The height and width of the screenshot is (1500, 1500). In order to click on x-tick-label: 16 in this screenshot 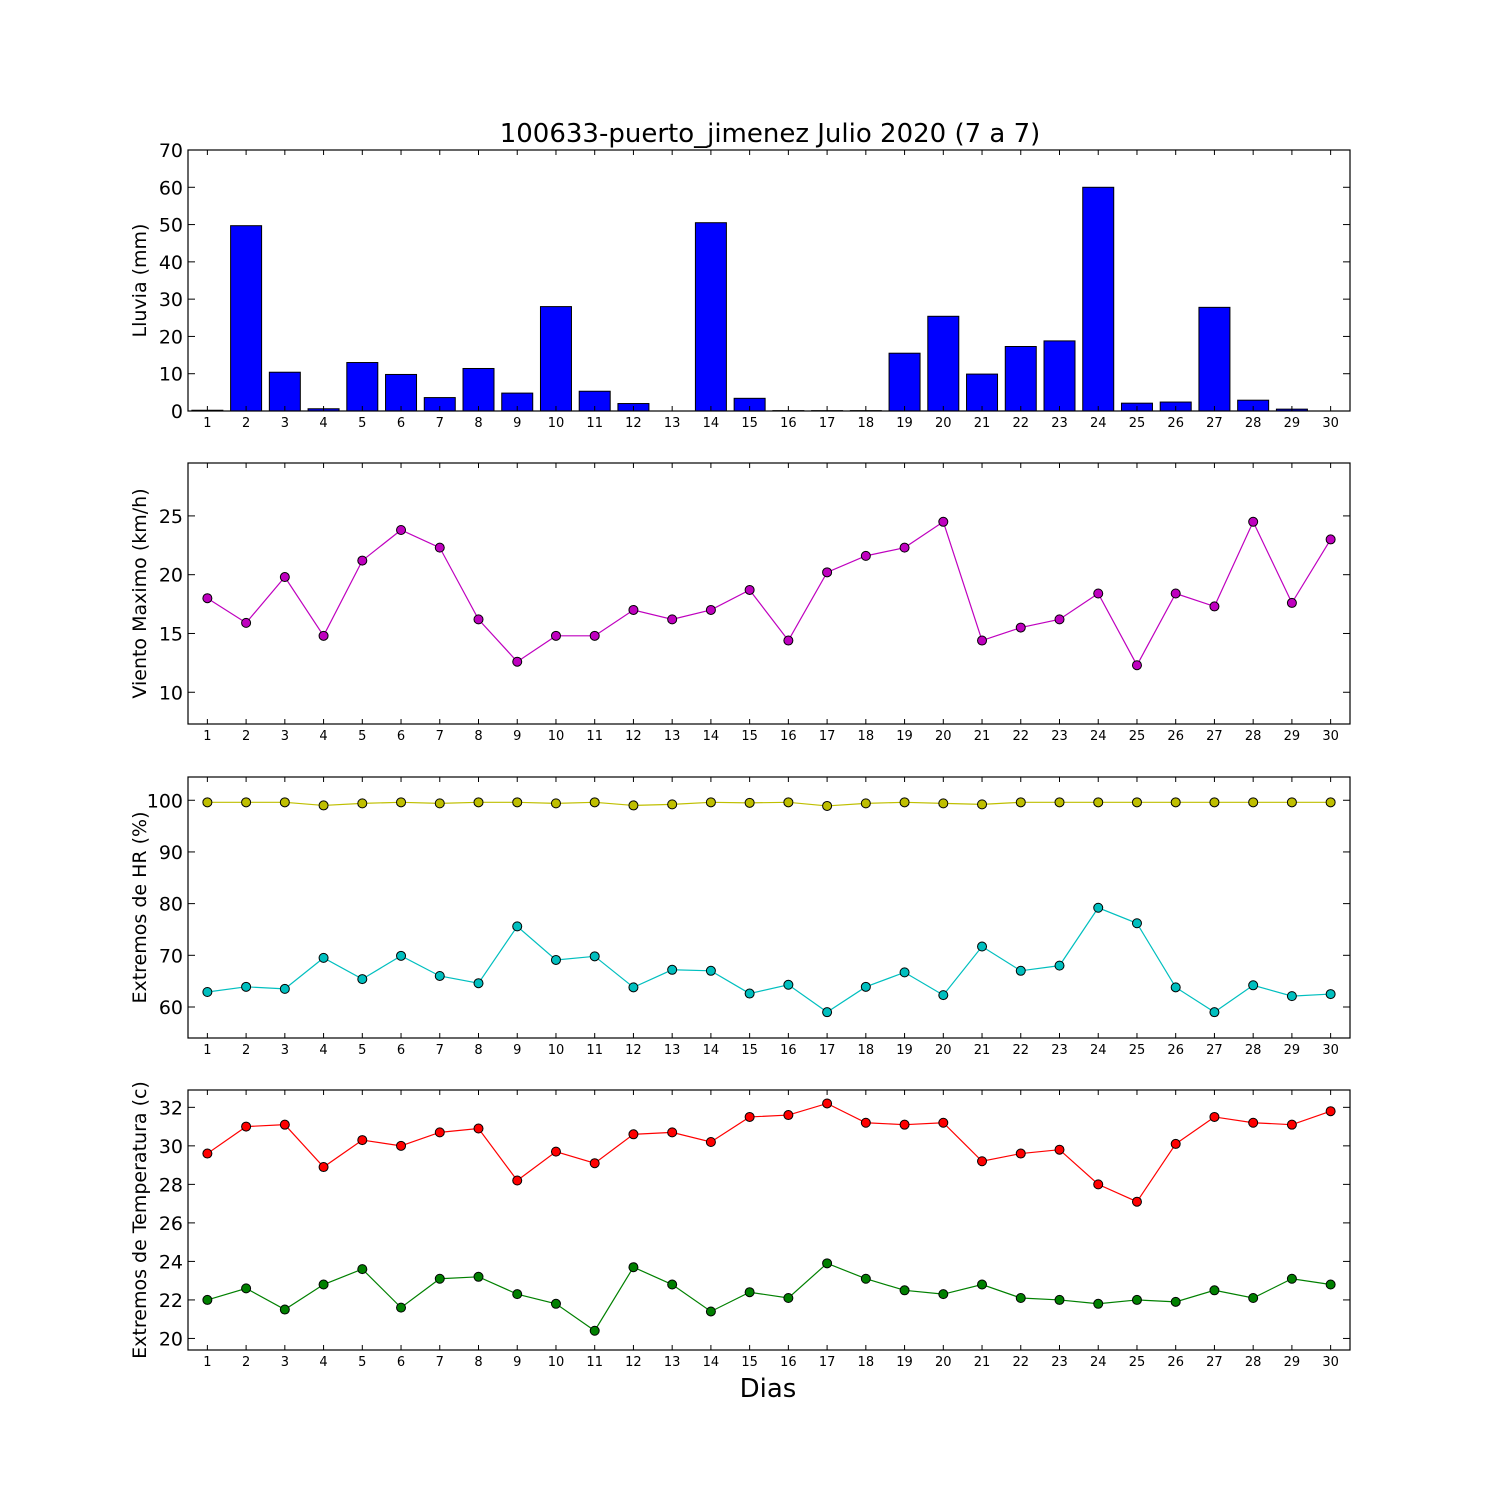, I will do `click(788, 423)`.